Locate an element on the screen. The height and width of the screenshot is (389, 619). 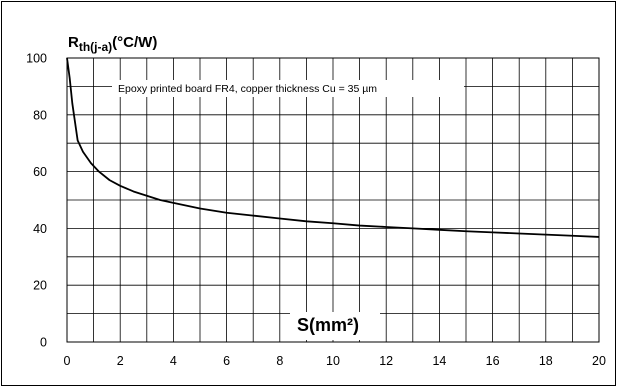
annotation-background is located at coordinates (288, 88).